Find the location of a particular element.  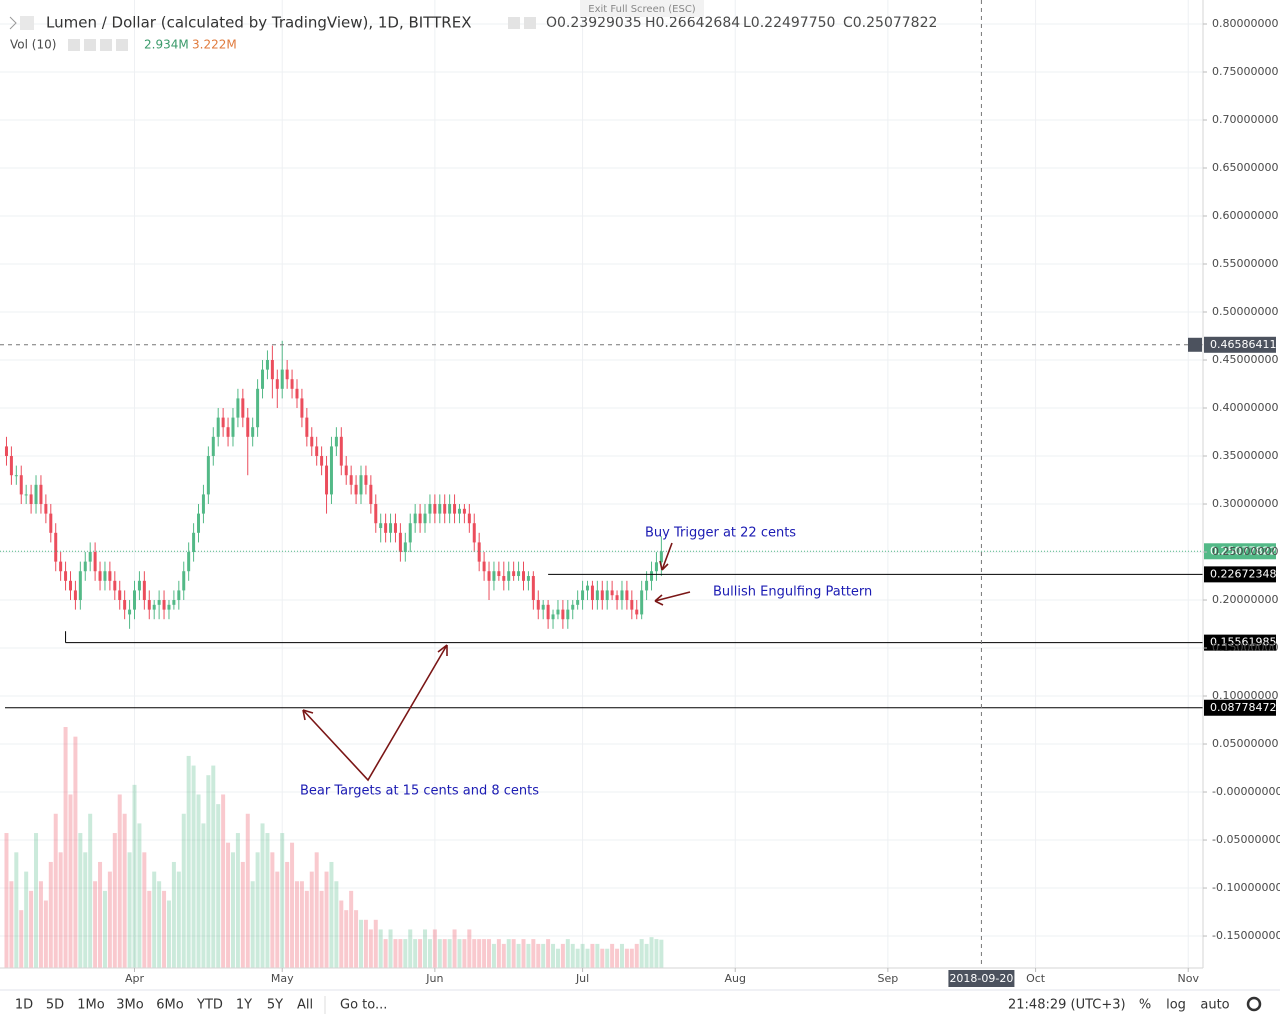

range-button: 6Mo is located at coordinates (169, 1005).